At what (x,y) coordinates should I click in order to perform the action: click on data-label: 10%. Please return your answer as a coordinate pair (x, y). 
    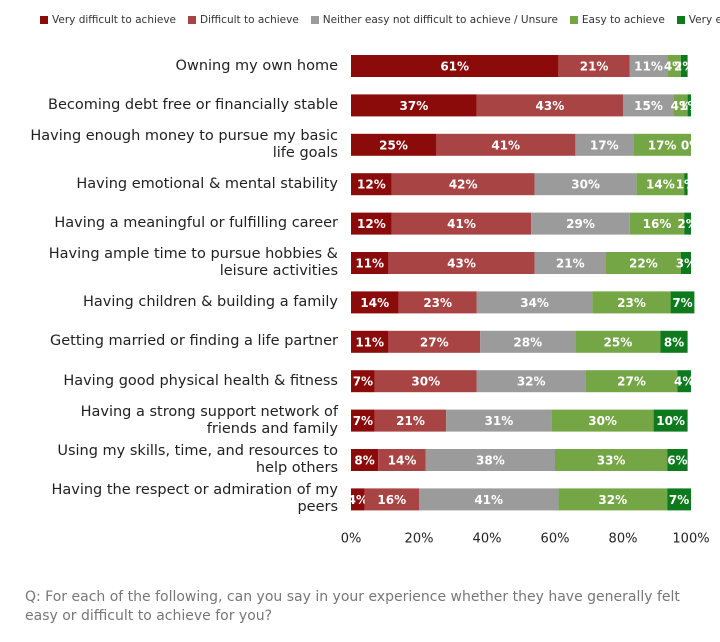
    Looking at the image, I should click on (670, 421).